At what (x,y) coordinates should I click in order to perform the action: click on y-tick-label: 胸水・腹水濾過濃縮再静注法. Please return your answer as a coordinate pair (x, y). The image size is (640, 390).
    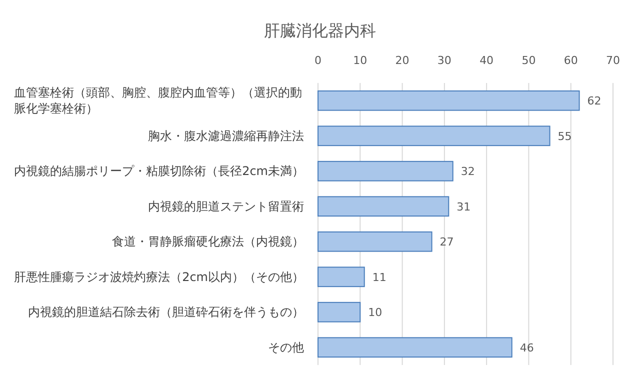
    Looking at the image, I should click on (226, 135).